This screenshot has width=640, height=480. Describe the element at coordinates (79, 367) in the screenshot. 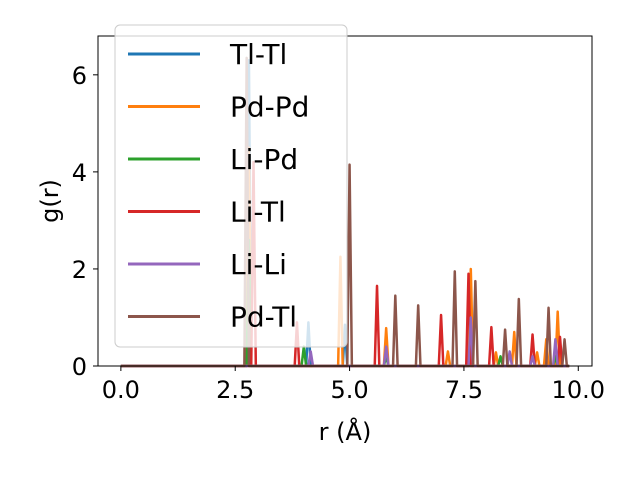

I see `y-tick-label: 0` at that location.